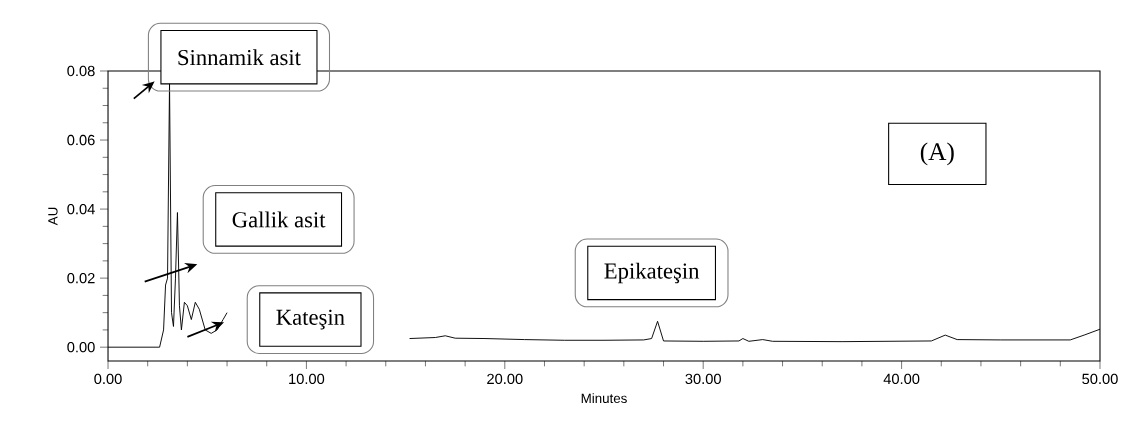 This screenshot has width=1121, height=439. I want to click on x-tick-label: 40.00, so click(901, 379).